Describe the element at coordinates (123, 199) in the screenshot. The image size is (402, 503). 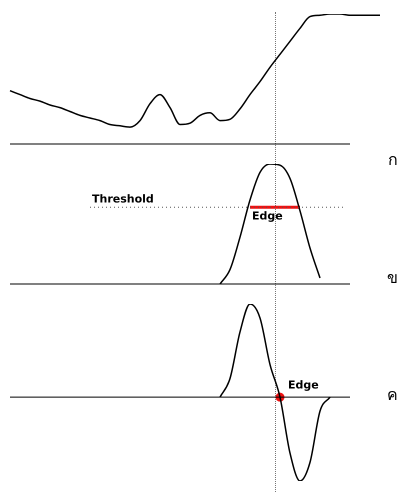
I see `ref-line-label: Threshold` at that location.